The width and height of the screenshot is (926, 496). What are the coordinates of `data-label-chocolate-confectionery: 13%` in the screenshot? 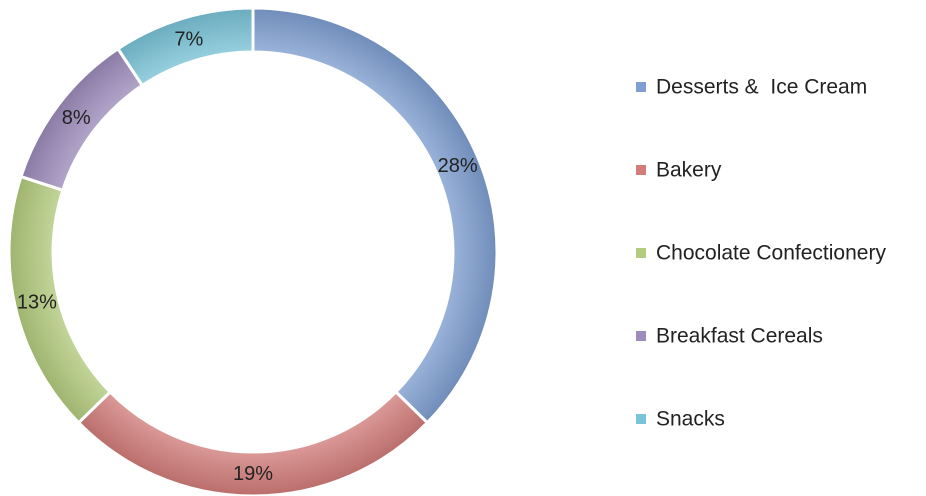 It's located at (37, 303).